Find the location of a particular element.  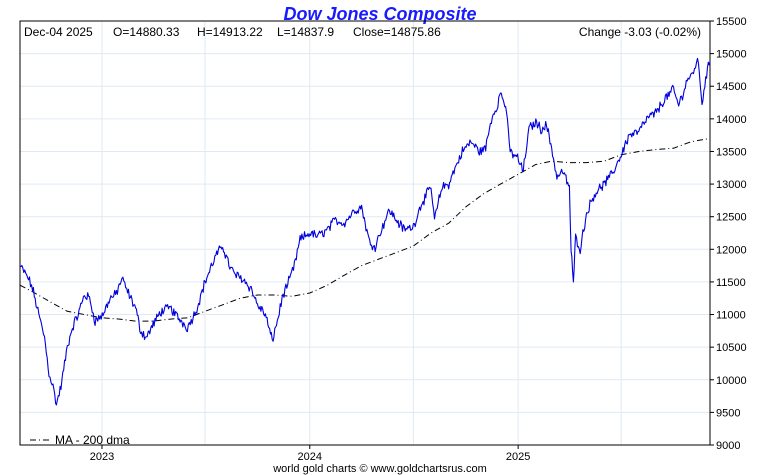

info-close: Close=14875.86 is located at coordinates (397, 32).